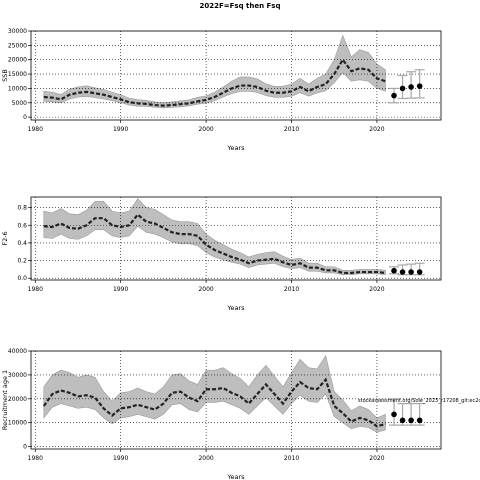  Describe the element at coordinates (17, 351) in the screenshot. I see `y-tick-label: 40000` at that location.